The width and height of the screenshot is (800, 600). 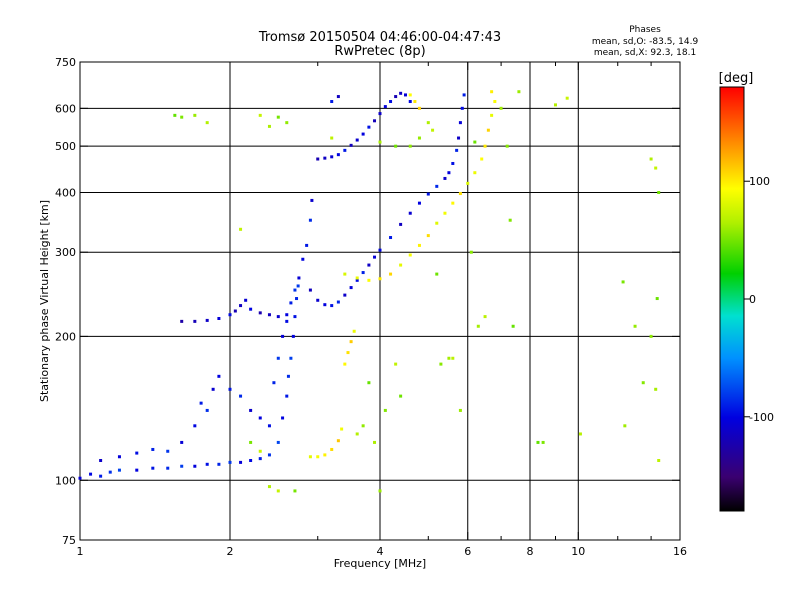 I want to click on colorbar-tick-label: 100, so click(x=759, y=181).